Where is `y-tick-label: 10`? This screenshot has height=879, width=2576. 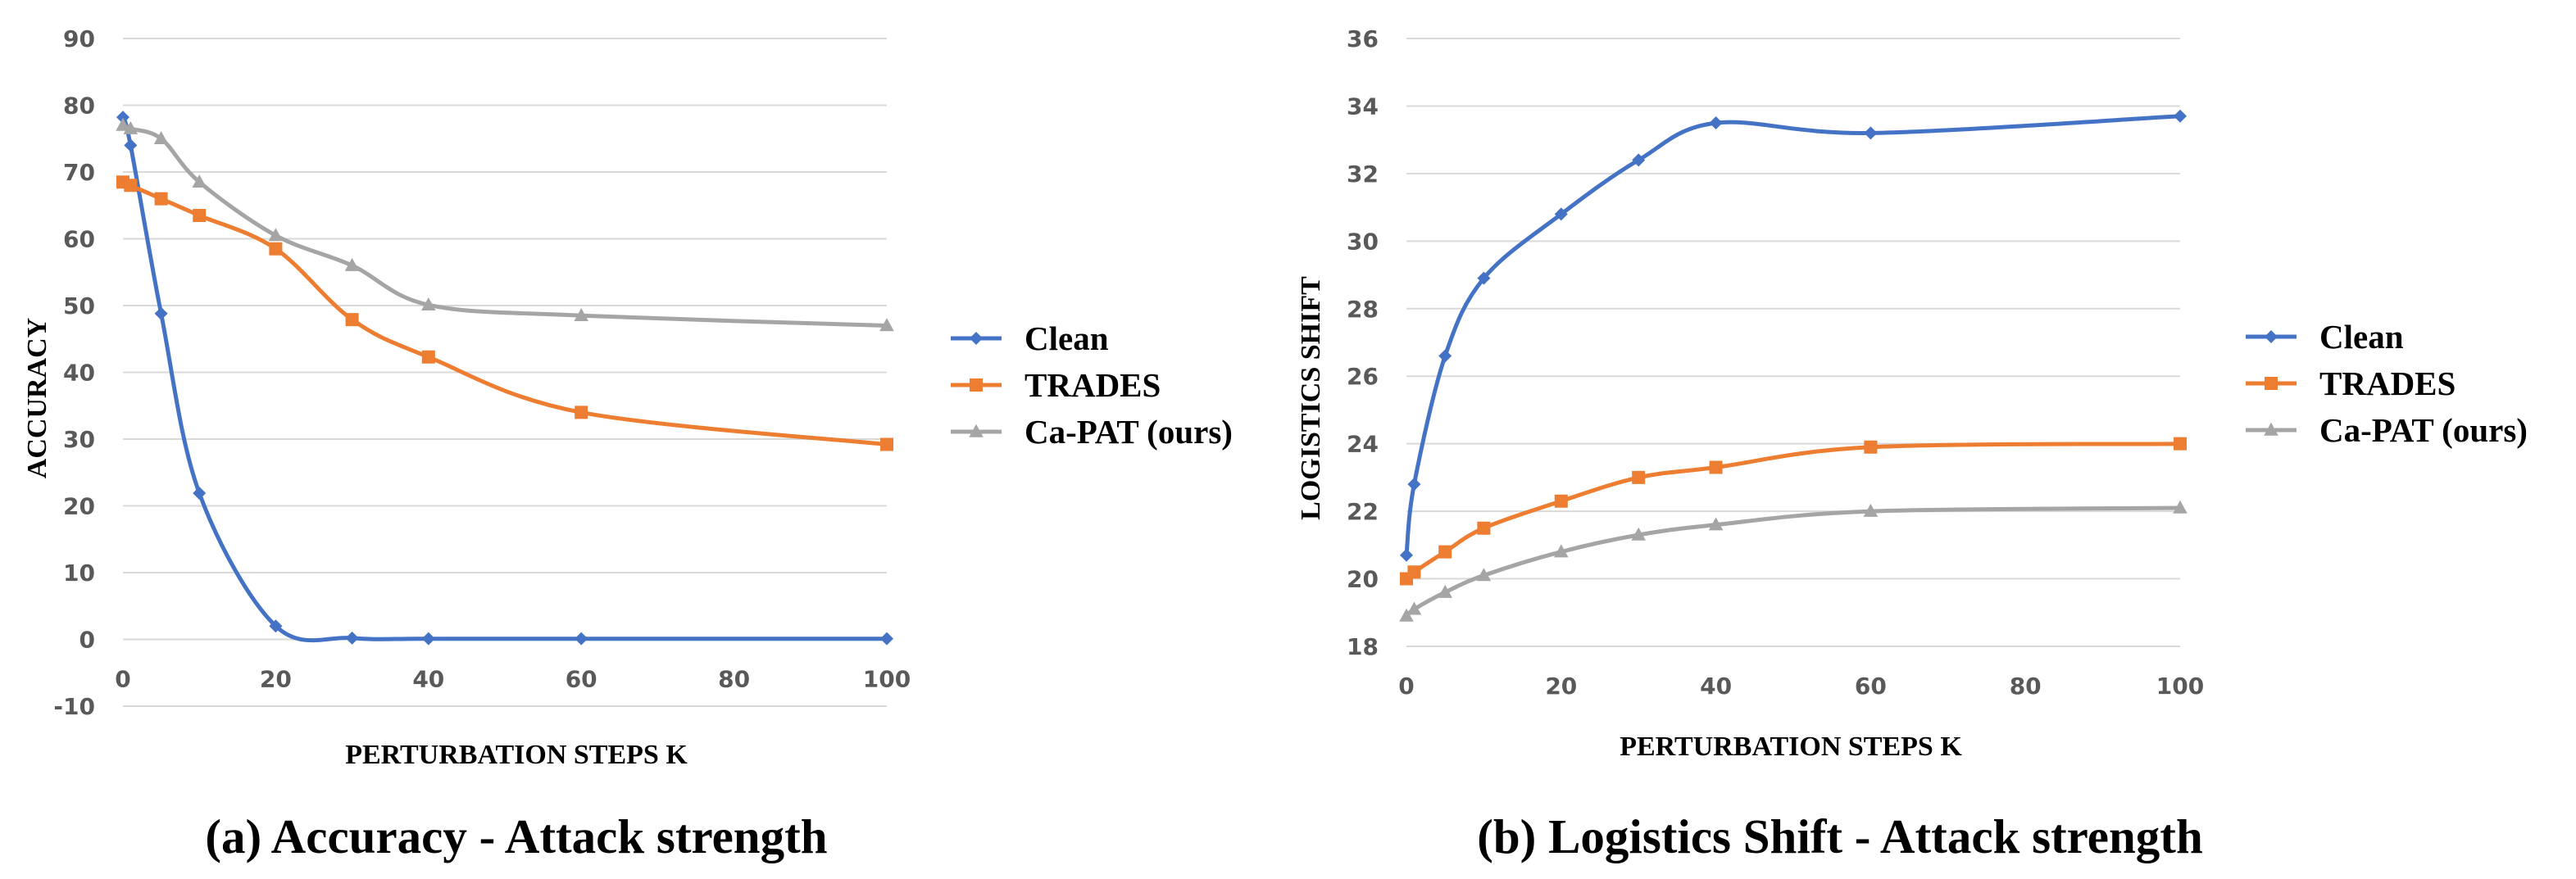 y-tick-label: 10 is located at coordinates (79, 573).